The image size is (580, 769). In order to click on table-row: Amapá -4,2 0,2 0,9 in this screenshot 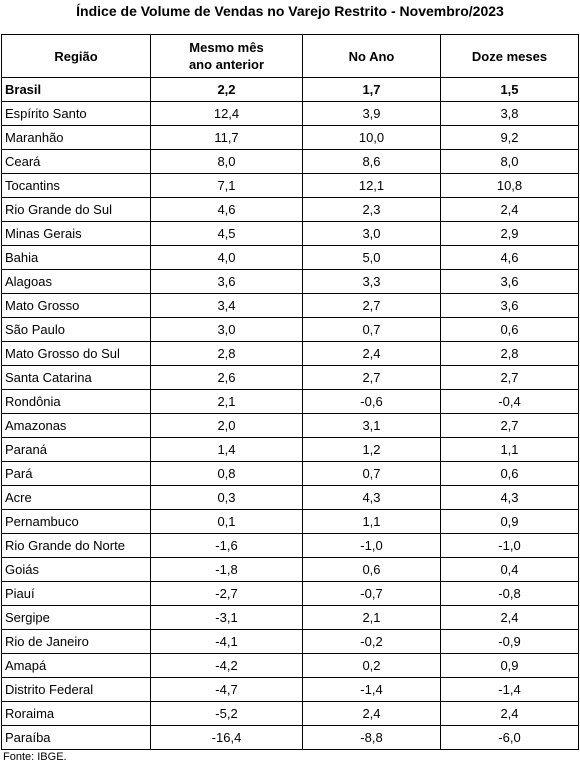, I will do `click(290, 665)`.